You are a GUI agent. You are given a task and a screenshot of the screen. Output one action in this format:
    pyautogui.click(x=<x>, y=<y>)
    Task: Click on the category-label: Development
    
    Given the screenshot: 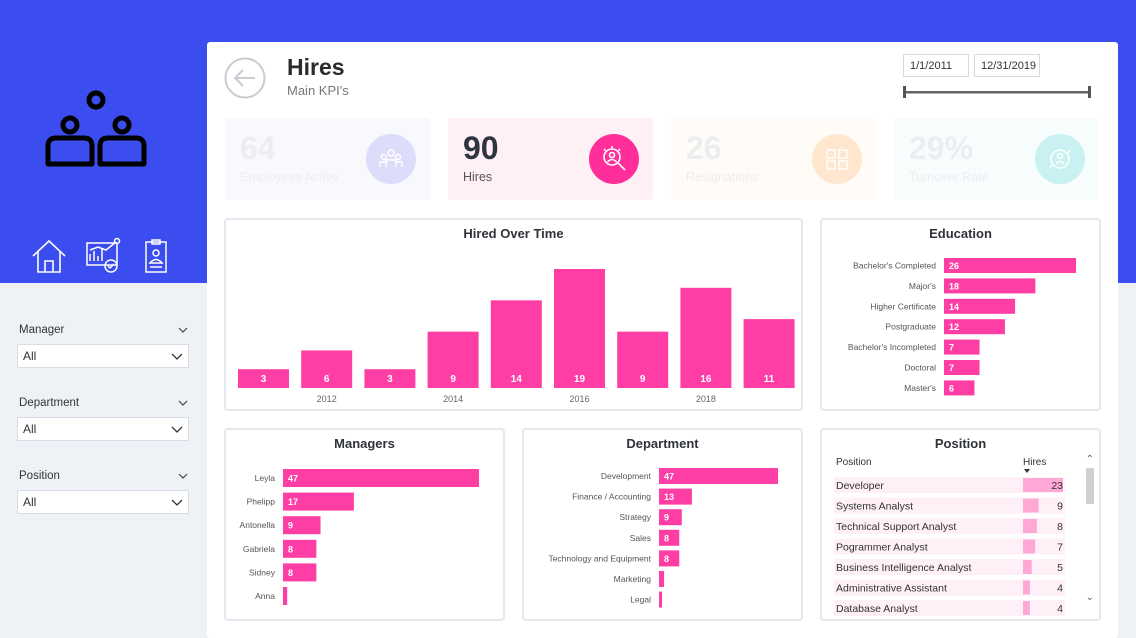 What is the action you would take?
    pyautogui.click(x=626, y=476)
    